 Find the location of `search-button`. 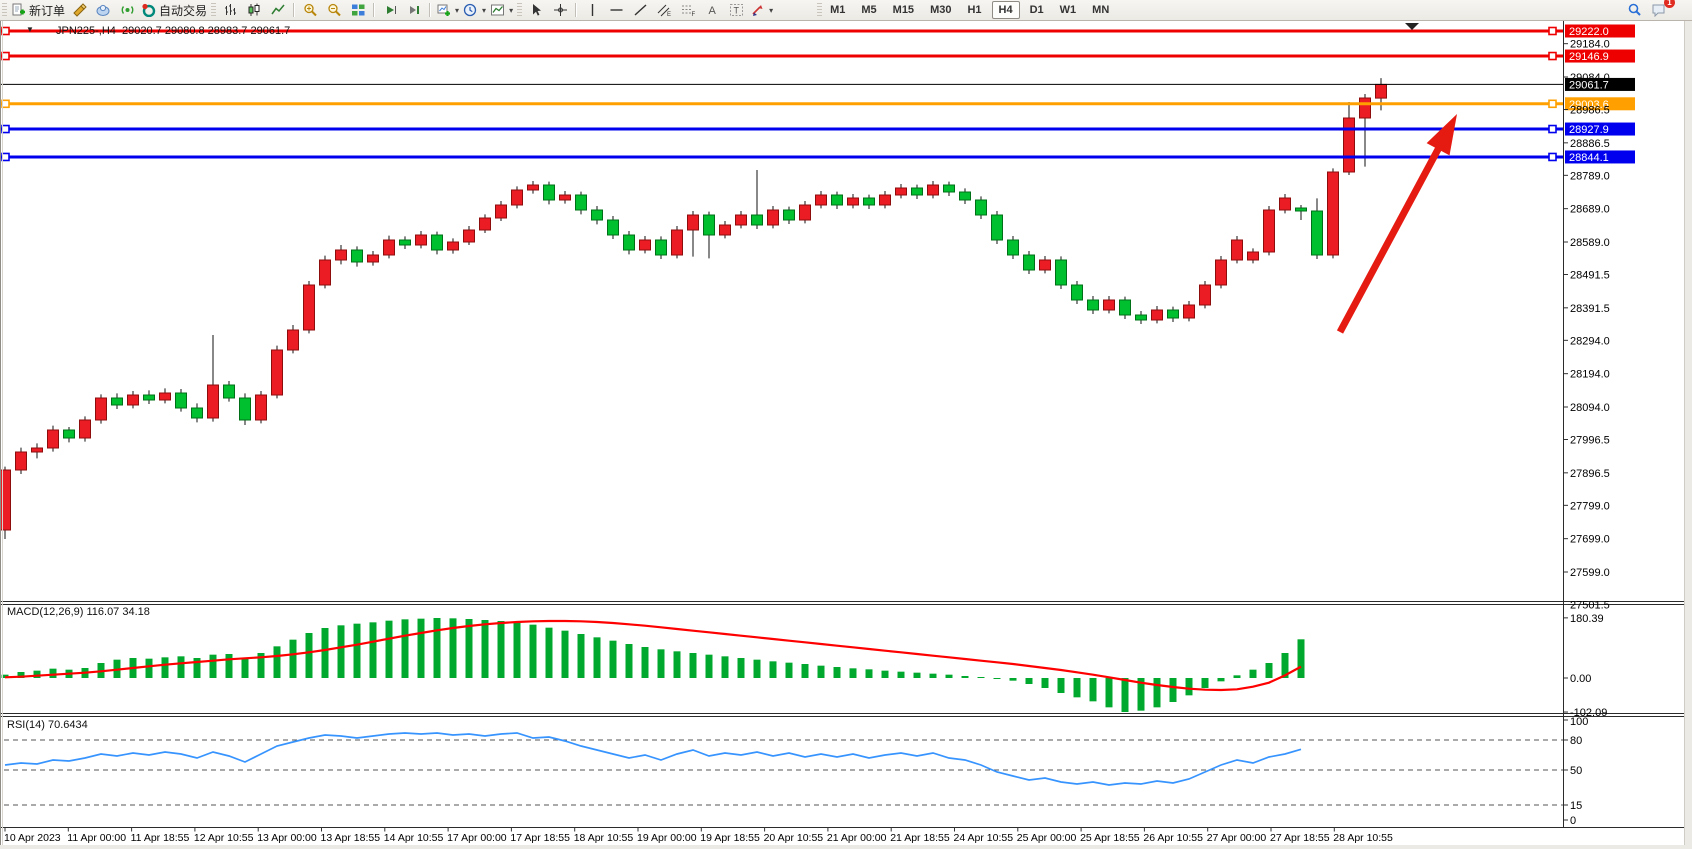

search-button is located at coordinates (1634, 10).